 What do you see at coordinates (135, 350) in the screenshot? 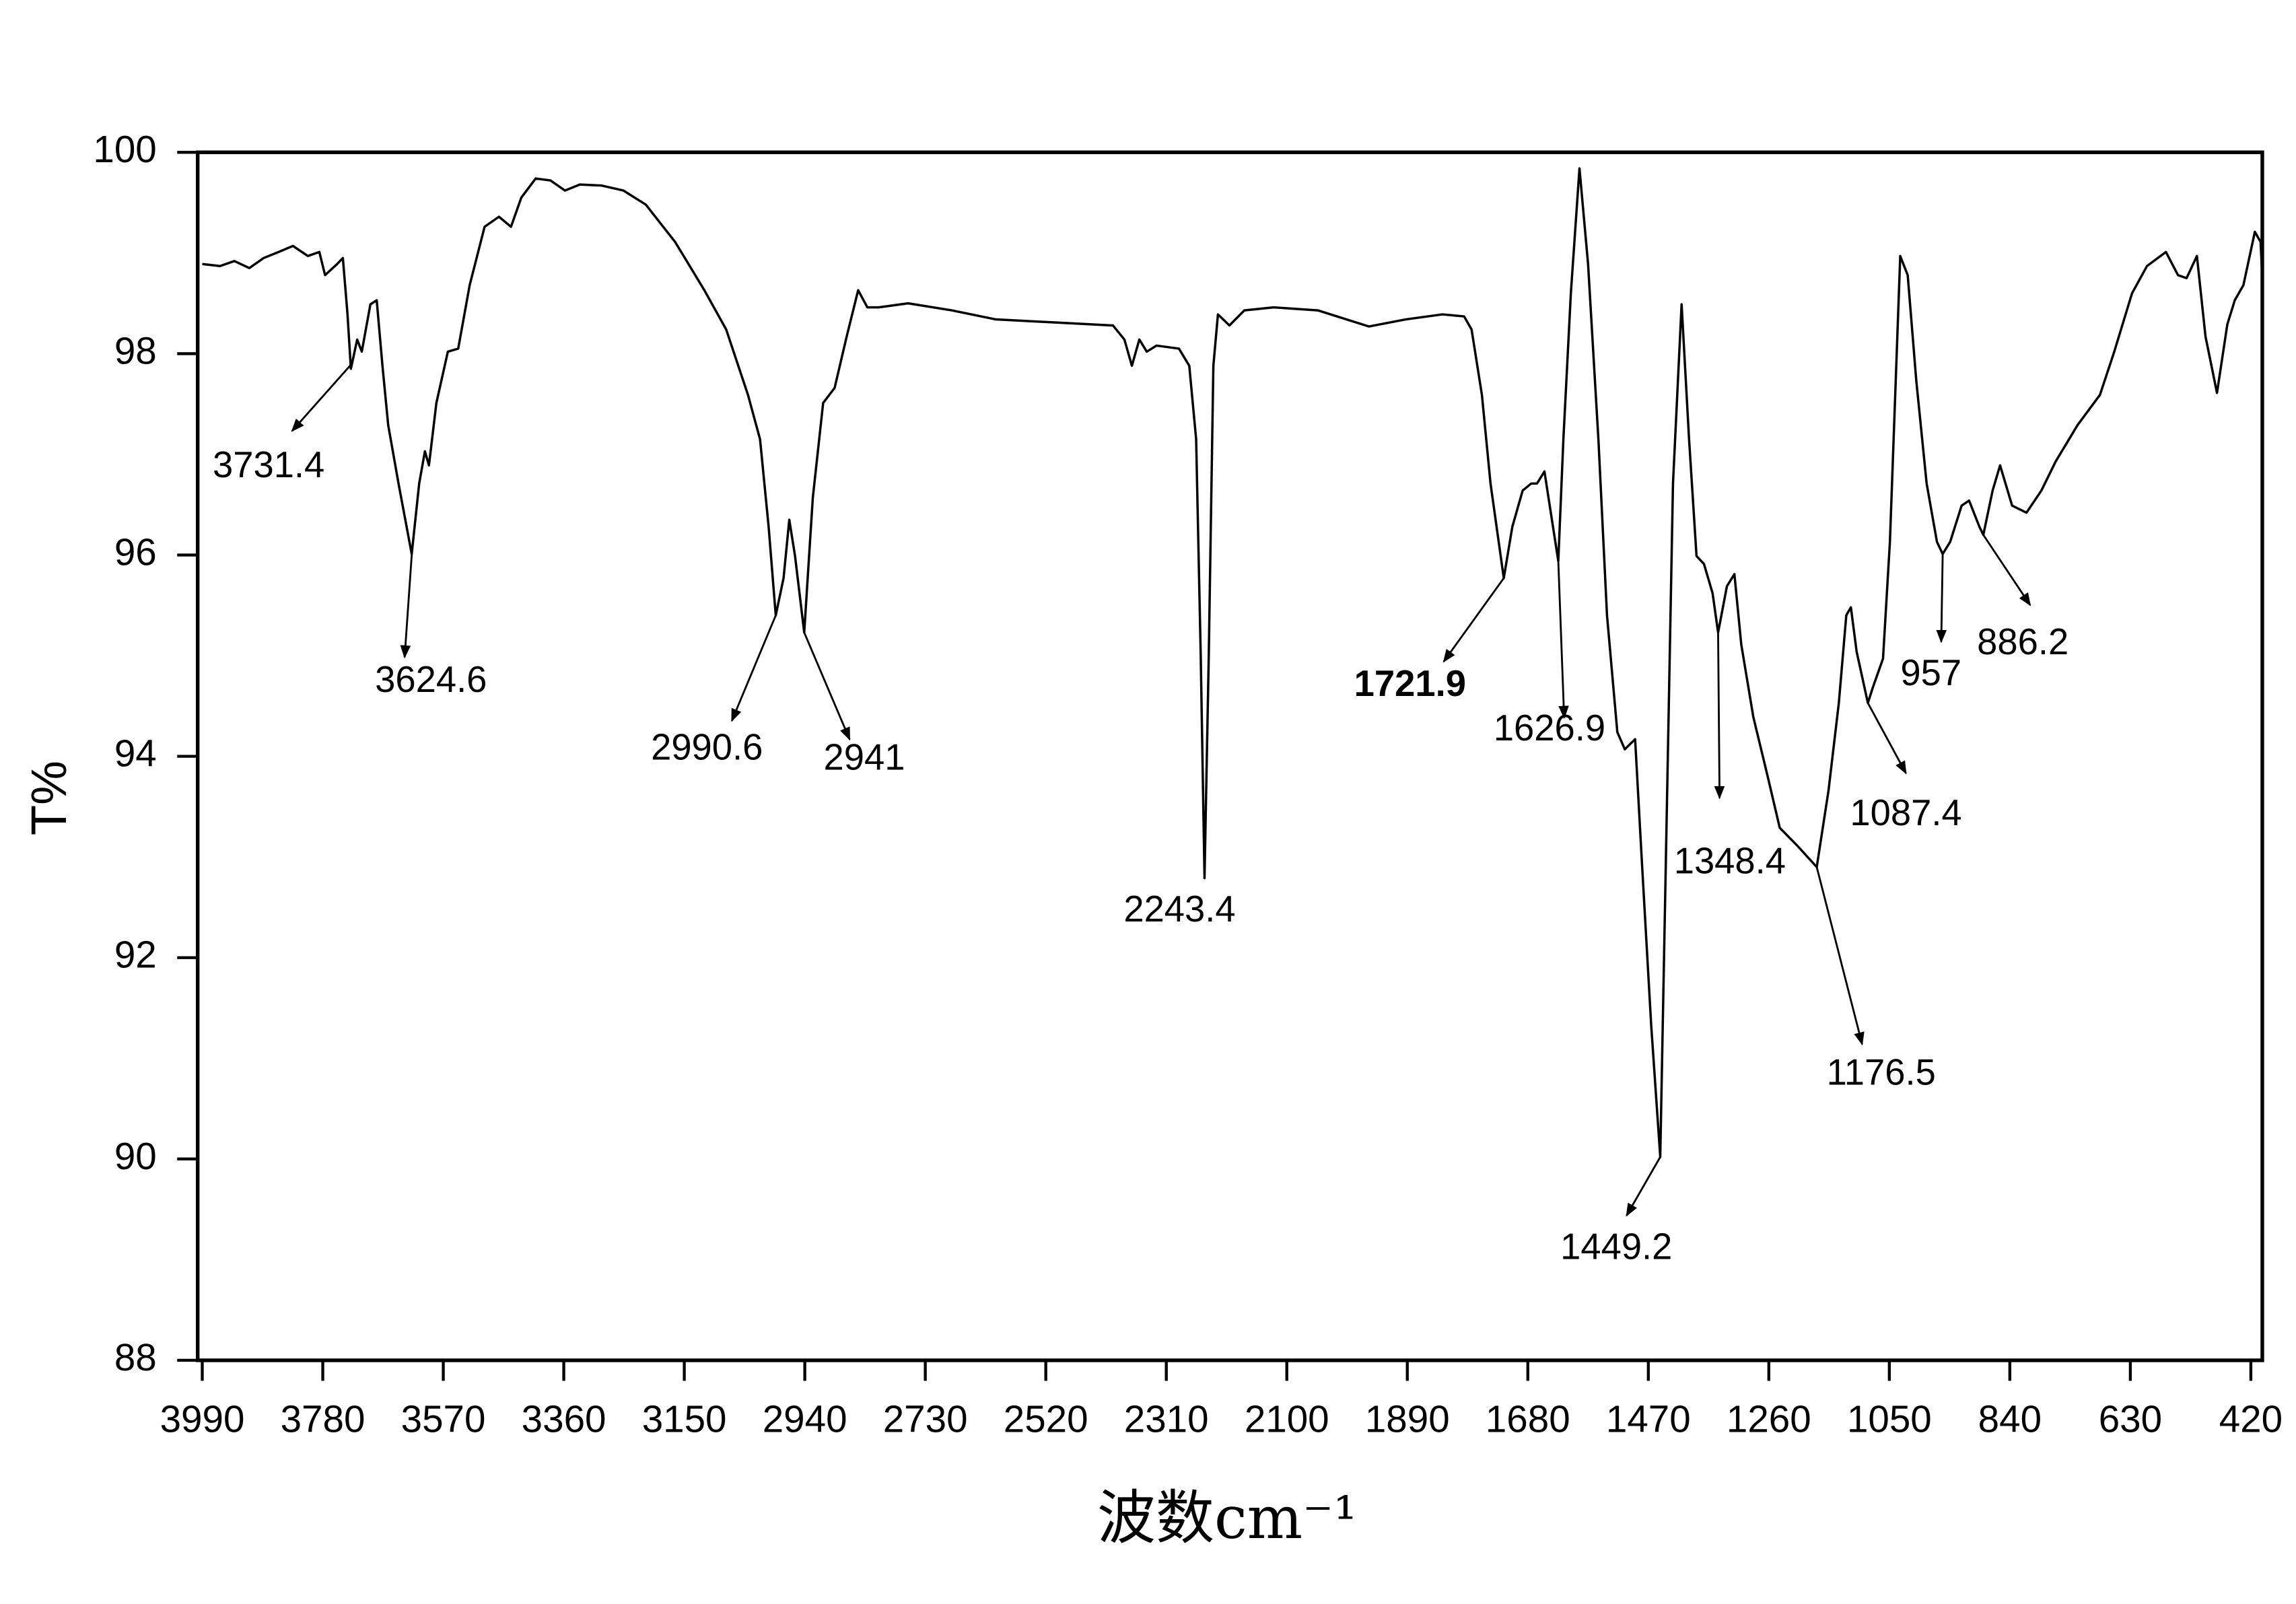
I see `y-tick-label: 98` at bounding box center [135, 350].